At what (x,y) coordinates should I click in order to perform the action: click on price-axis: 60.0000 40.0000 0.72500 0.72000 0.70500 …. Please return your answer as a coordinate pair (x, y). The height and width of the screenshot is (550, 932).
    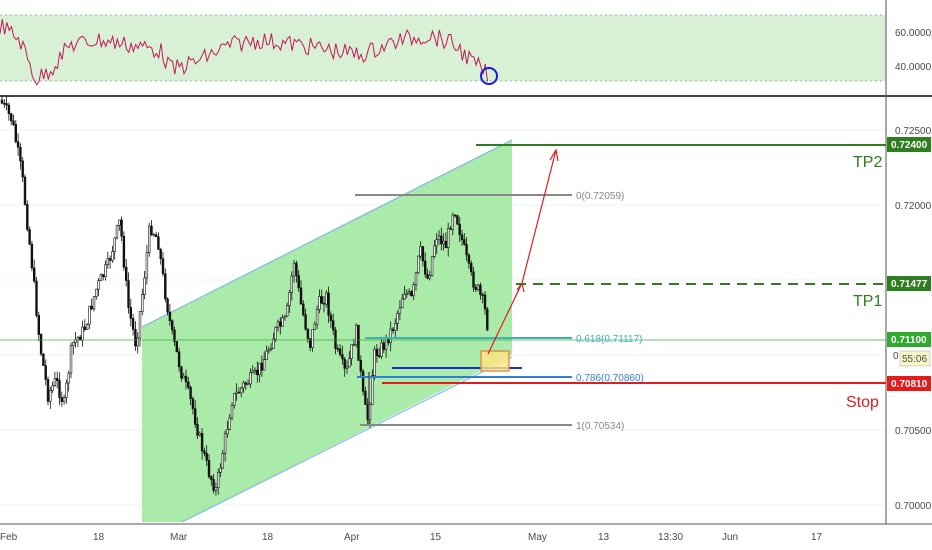
    Looking at the image, I should click on (908, 262).